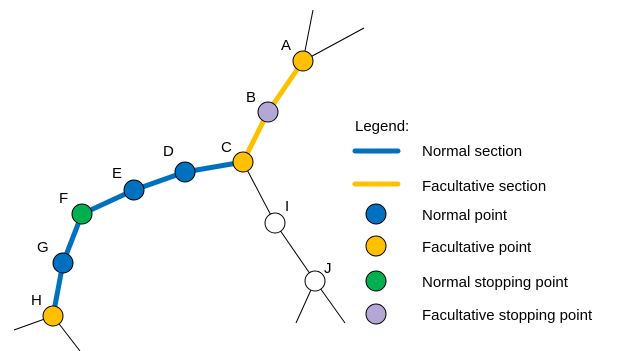 This screenshot has width=629, height=351. Describe the element at coordinates (251, 97) in the screenshot. I see `node-label-b: B` at that location.